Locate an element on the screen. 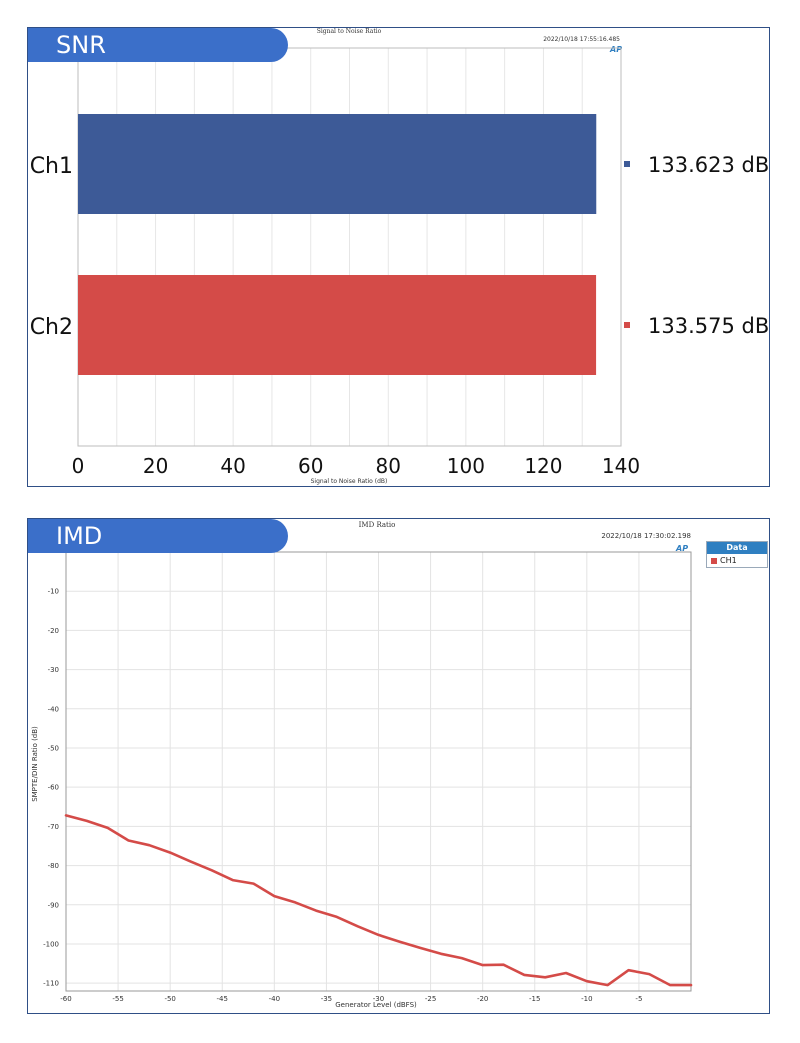 The width and height of the screenshot is (800, 1043). imd-y-tick-label: -110 is located at coordinates (51, 984).